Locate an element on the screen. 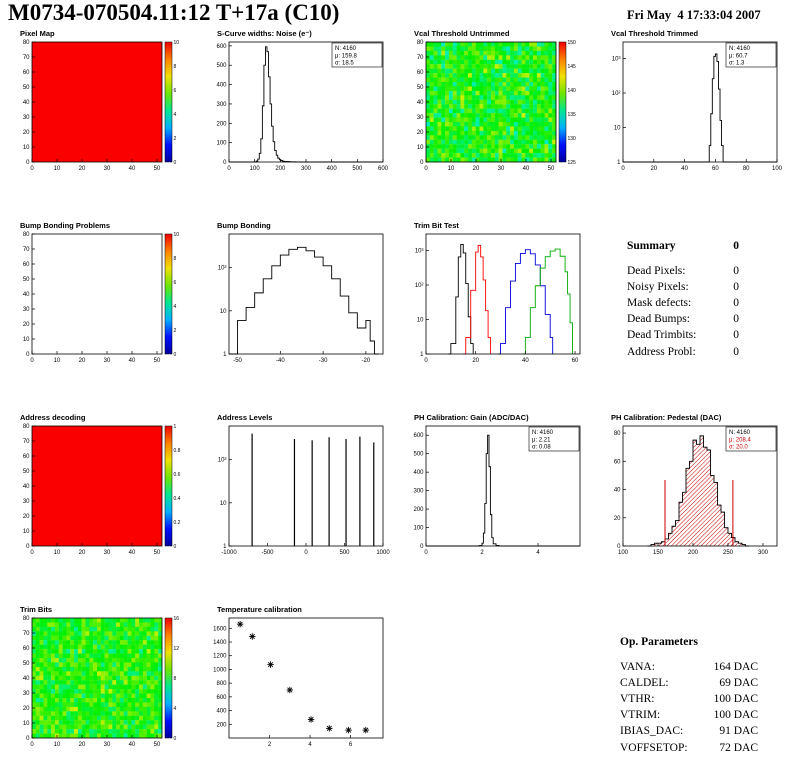 This screenshot has width=796, height=772. svg-text: μ: 60.7 is located at coordinates (738, 56).